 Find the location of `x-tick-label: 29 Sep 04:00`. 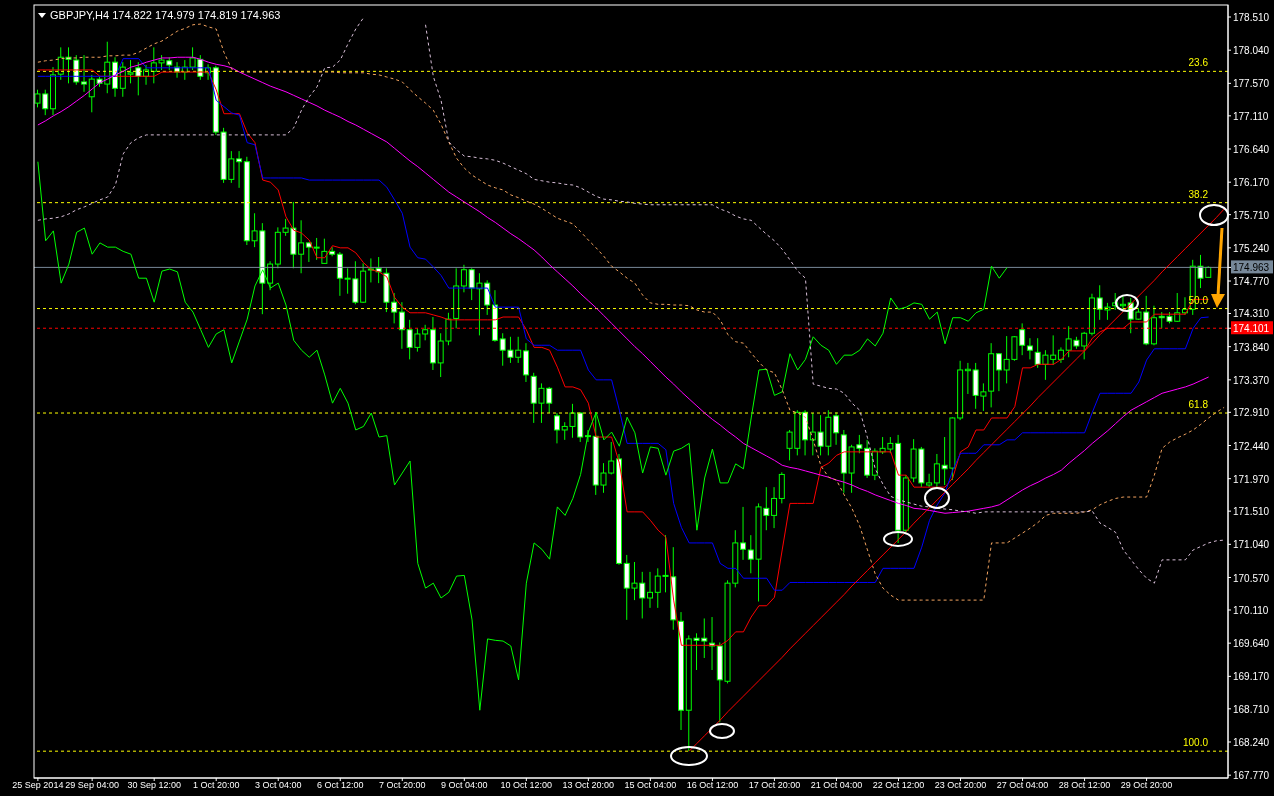

x-tick-label: 29 Sep 04:00 is located at coordinates (92, 785).